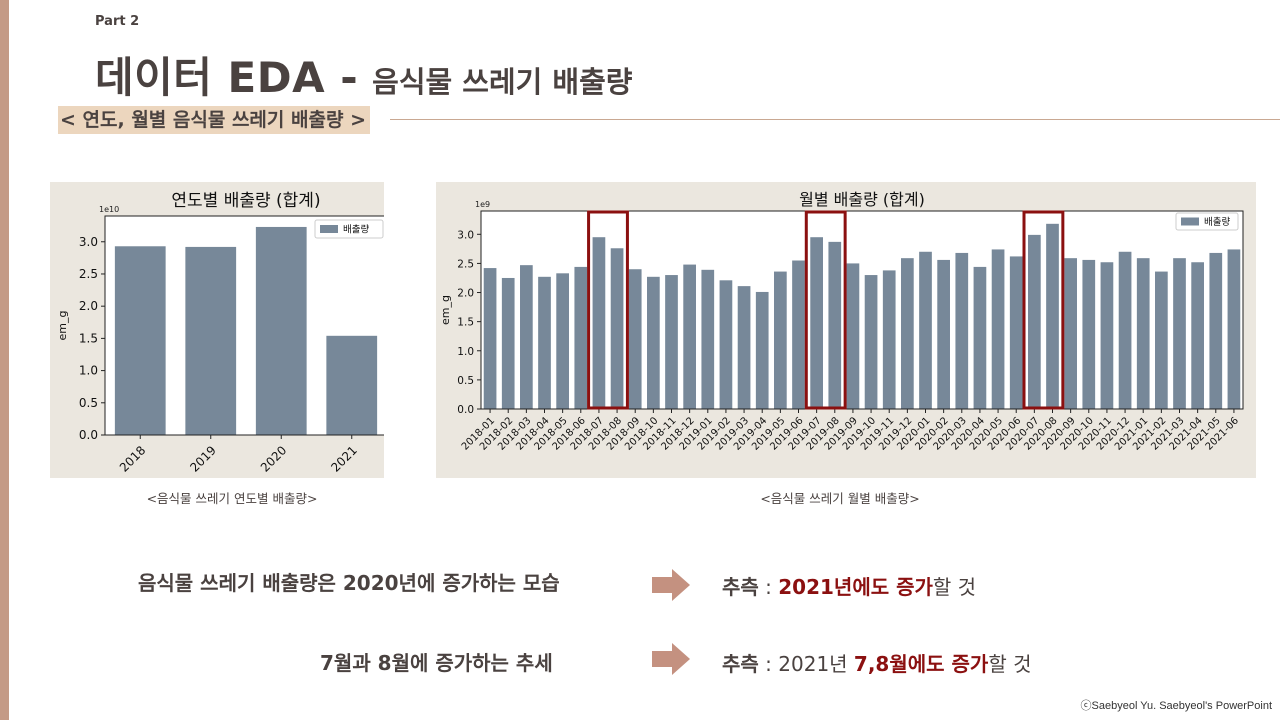 The image size is (1280, 720). What do you see at coordinates (835, 119) in the screenshot?
I see `section-divider` at bounding box center [835, 119].